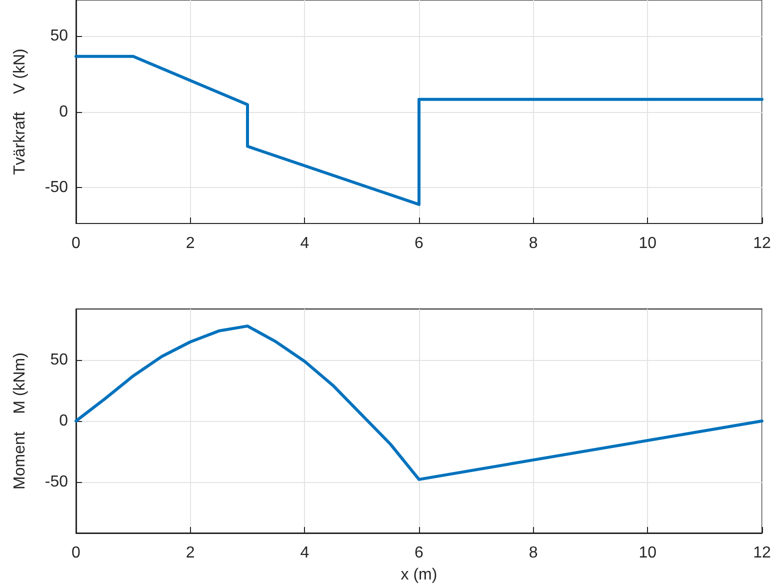 This screenshot has height=588, width=774. Describe the element at coordinates (20, 421) in the screenshot. I see `y-axis-title: Moment M (kNm)` at that location.